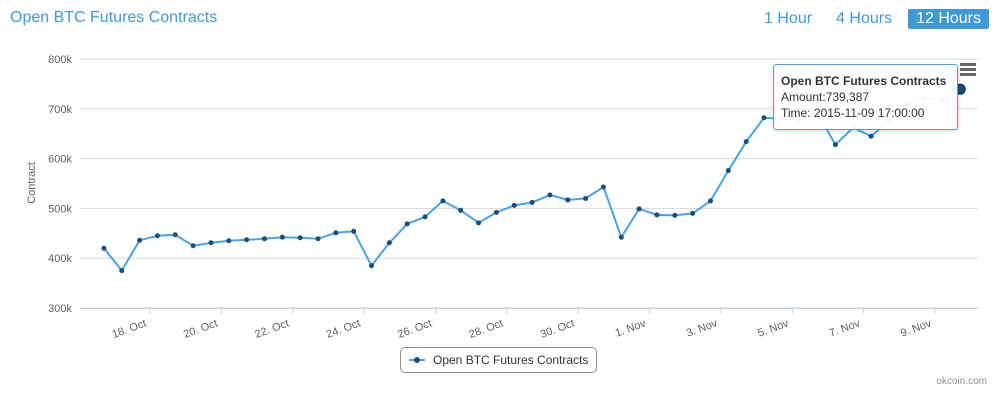  I want to click on x-tick-label: 5. Nov, so click(773, 328).